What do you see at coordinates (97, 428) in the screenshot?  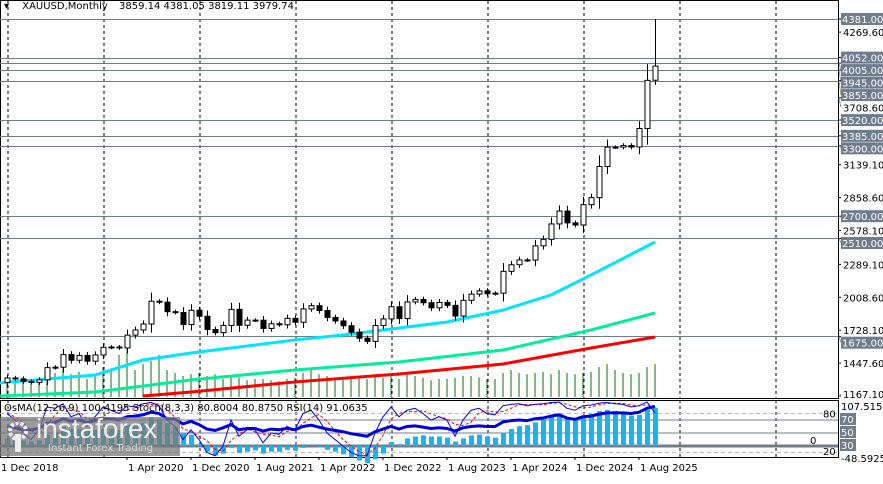 I see `brand-name: instaforex` at bounding box center [97, 428].